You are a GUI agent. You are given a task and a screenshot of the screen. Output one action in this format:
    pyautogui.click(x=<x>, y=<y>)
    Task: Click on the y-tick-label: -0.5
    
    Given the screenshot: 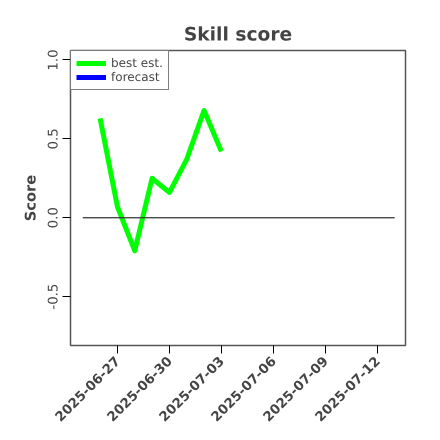 What is the action you would take?
    pyautogui.click(x=54, y=297)
    